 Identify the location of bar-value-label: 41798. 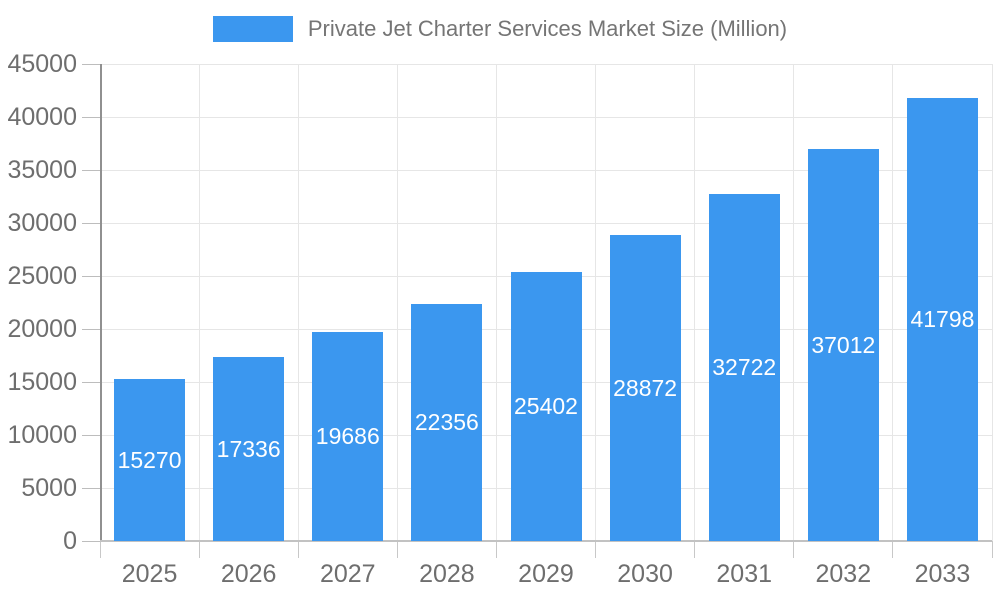
(942, 319).